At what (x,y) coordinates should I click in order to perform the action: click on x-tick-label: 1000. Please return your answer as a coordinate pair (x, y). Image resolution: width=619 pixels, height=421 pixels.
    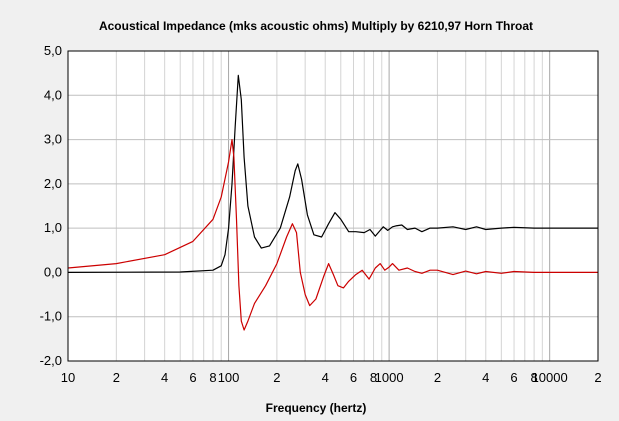
    Looking at the image, I should click on (389, 377).